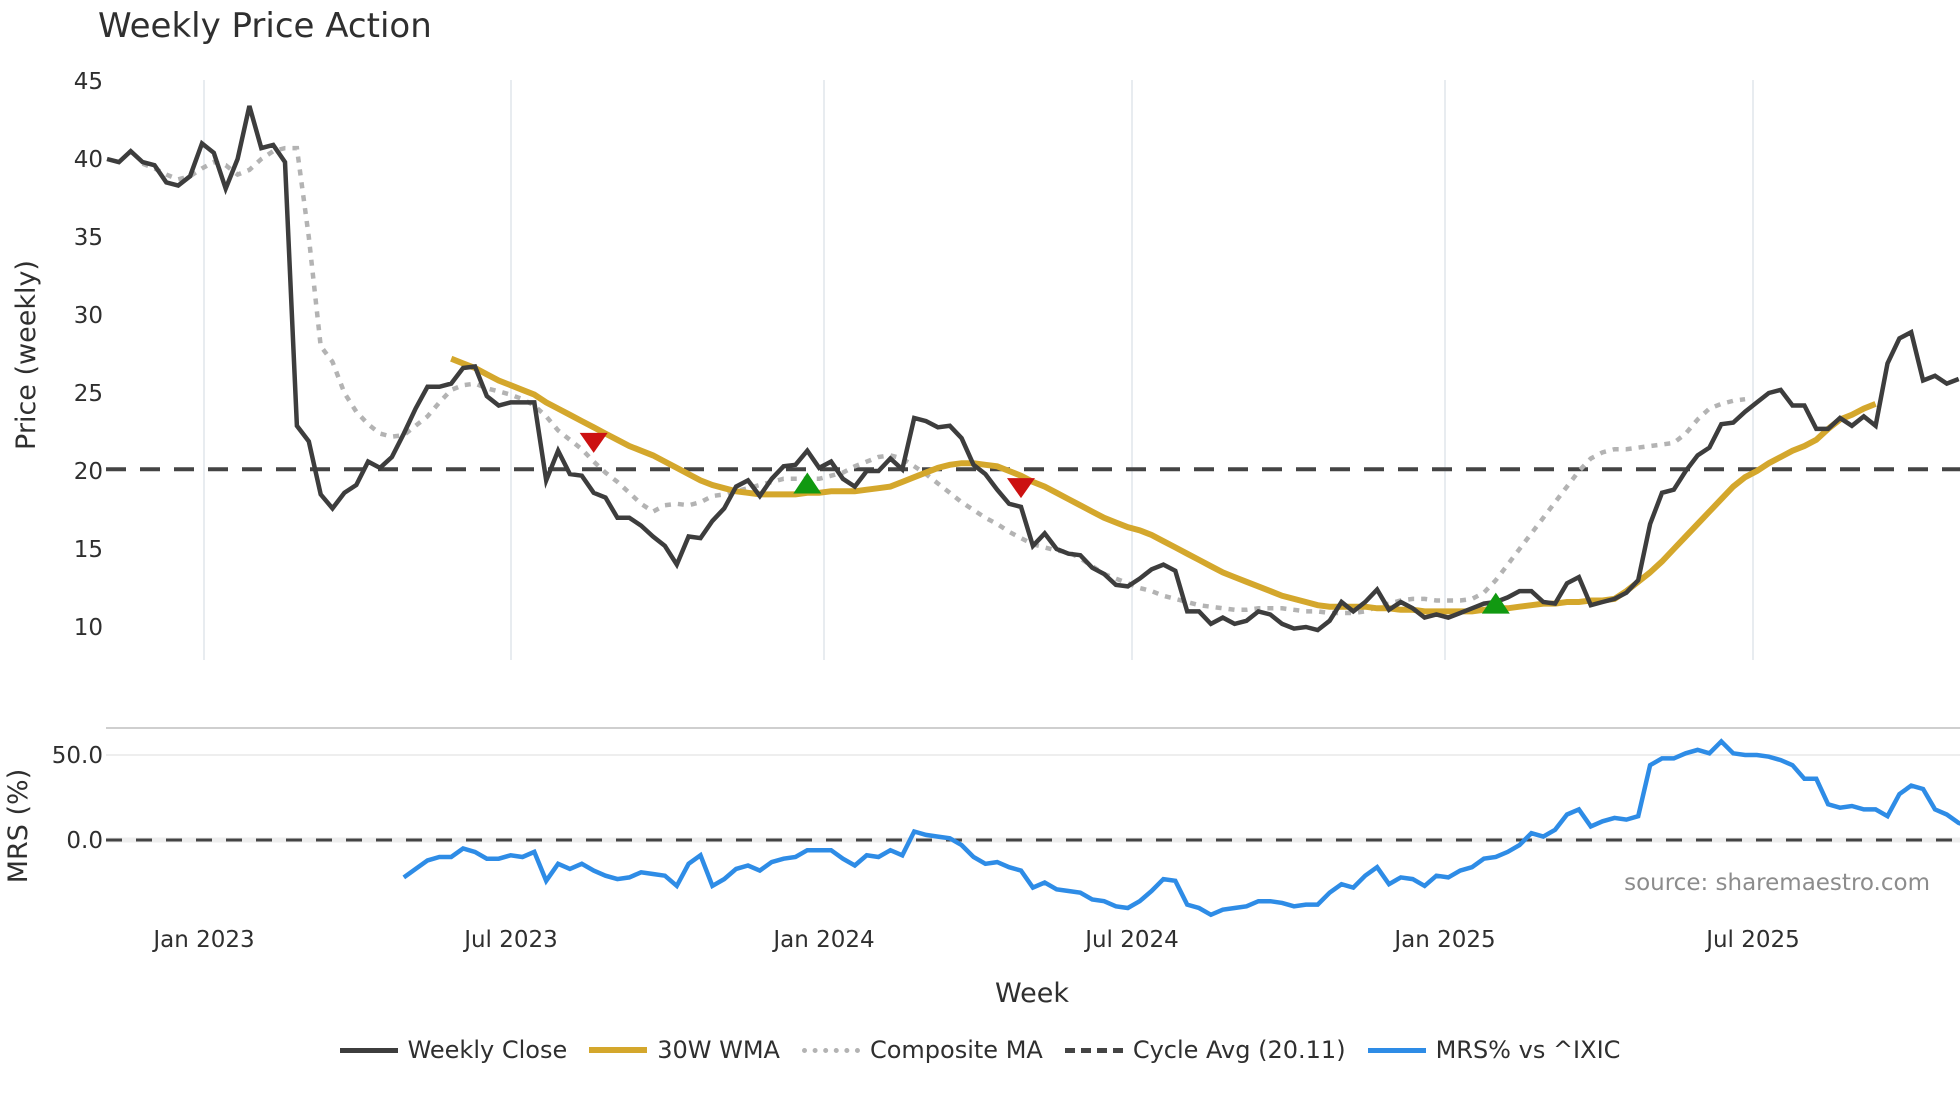 Image resolution: width=1960 pixels, height=1102 pixels. Describe the element at coordinates (88, 160) in the screenshot. I see `price-tick-label: 40` at that location.